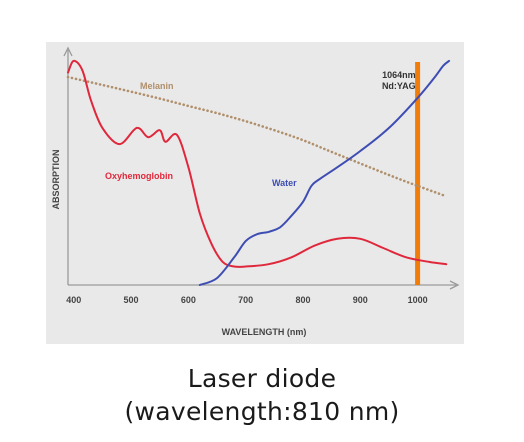 The image size is (524, 442). I want to click on x-axis-title: WAVELENGTH (nm), so click(264, 332).